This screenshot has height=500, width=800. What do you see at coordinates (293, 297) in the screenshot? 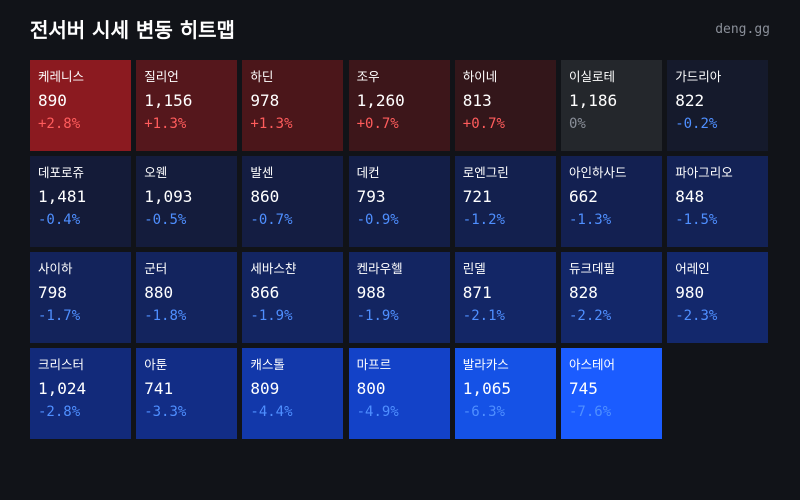
I see `server-tile: 세바스챤 866 -1.9%` at bounding box center [293, 297].